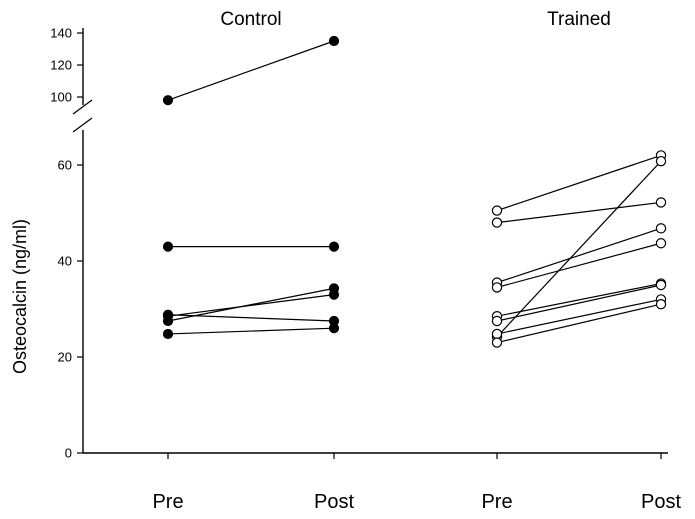 The image size is (695, 519). Describe the element at coordinates (579, 19) in the screenshot. I see `group-title: Trained` at that location.